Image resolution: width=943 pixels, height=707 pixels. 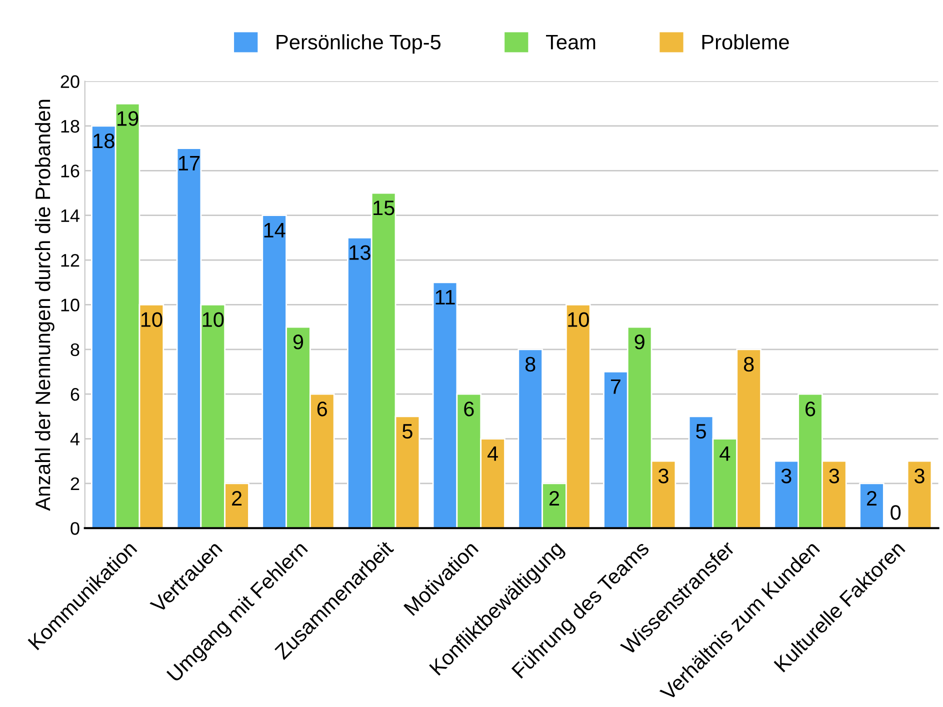 I want to click on y-tick-label: 20, so click(x=70, y=81).